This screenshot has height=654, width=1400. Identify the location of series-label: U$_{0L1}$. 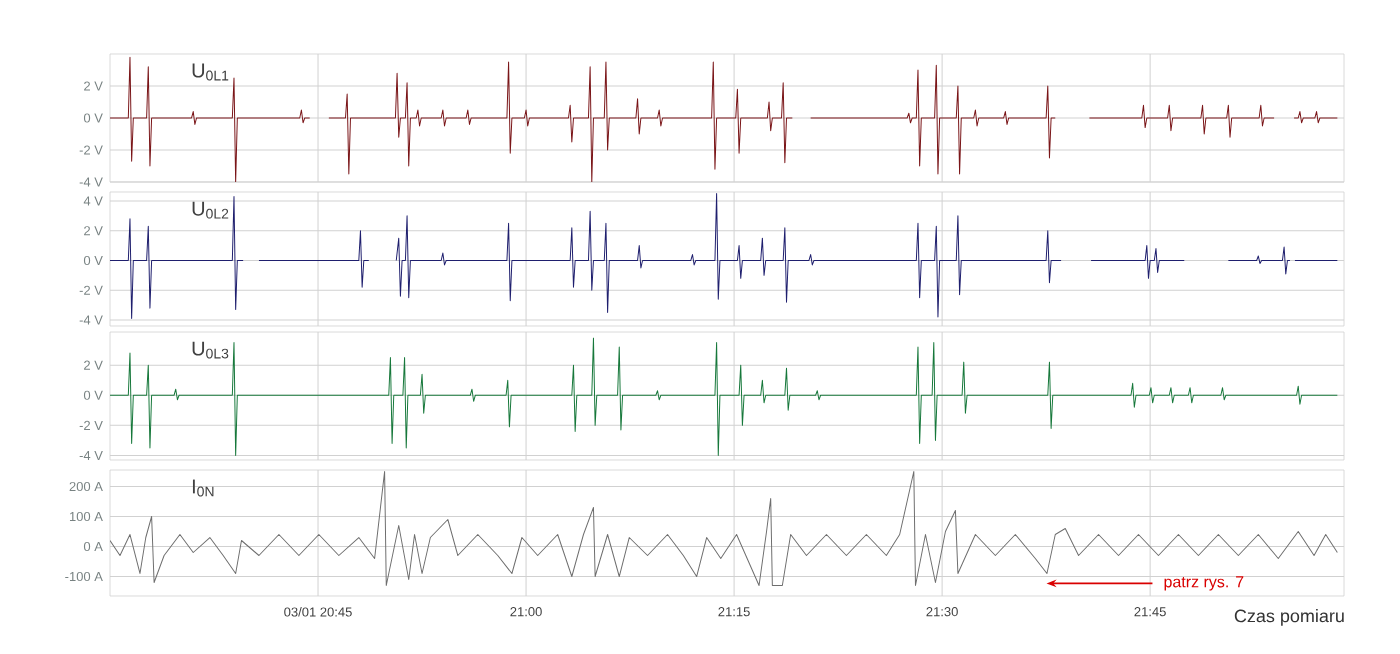
(210, 72).